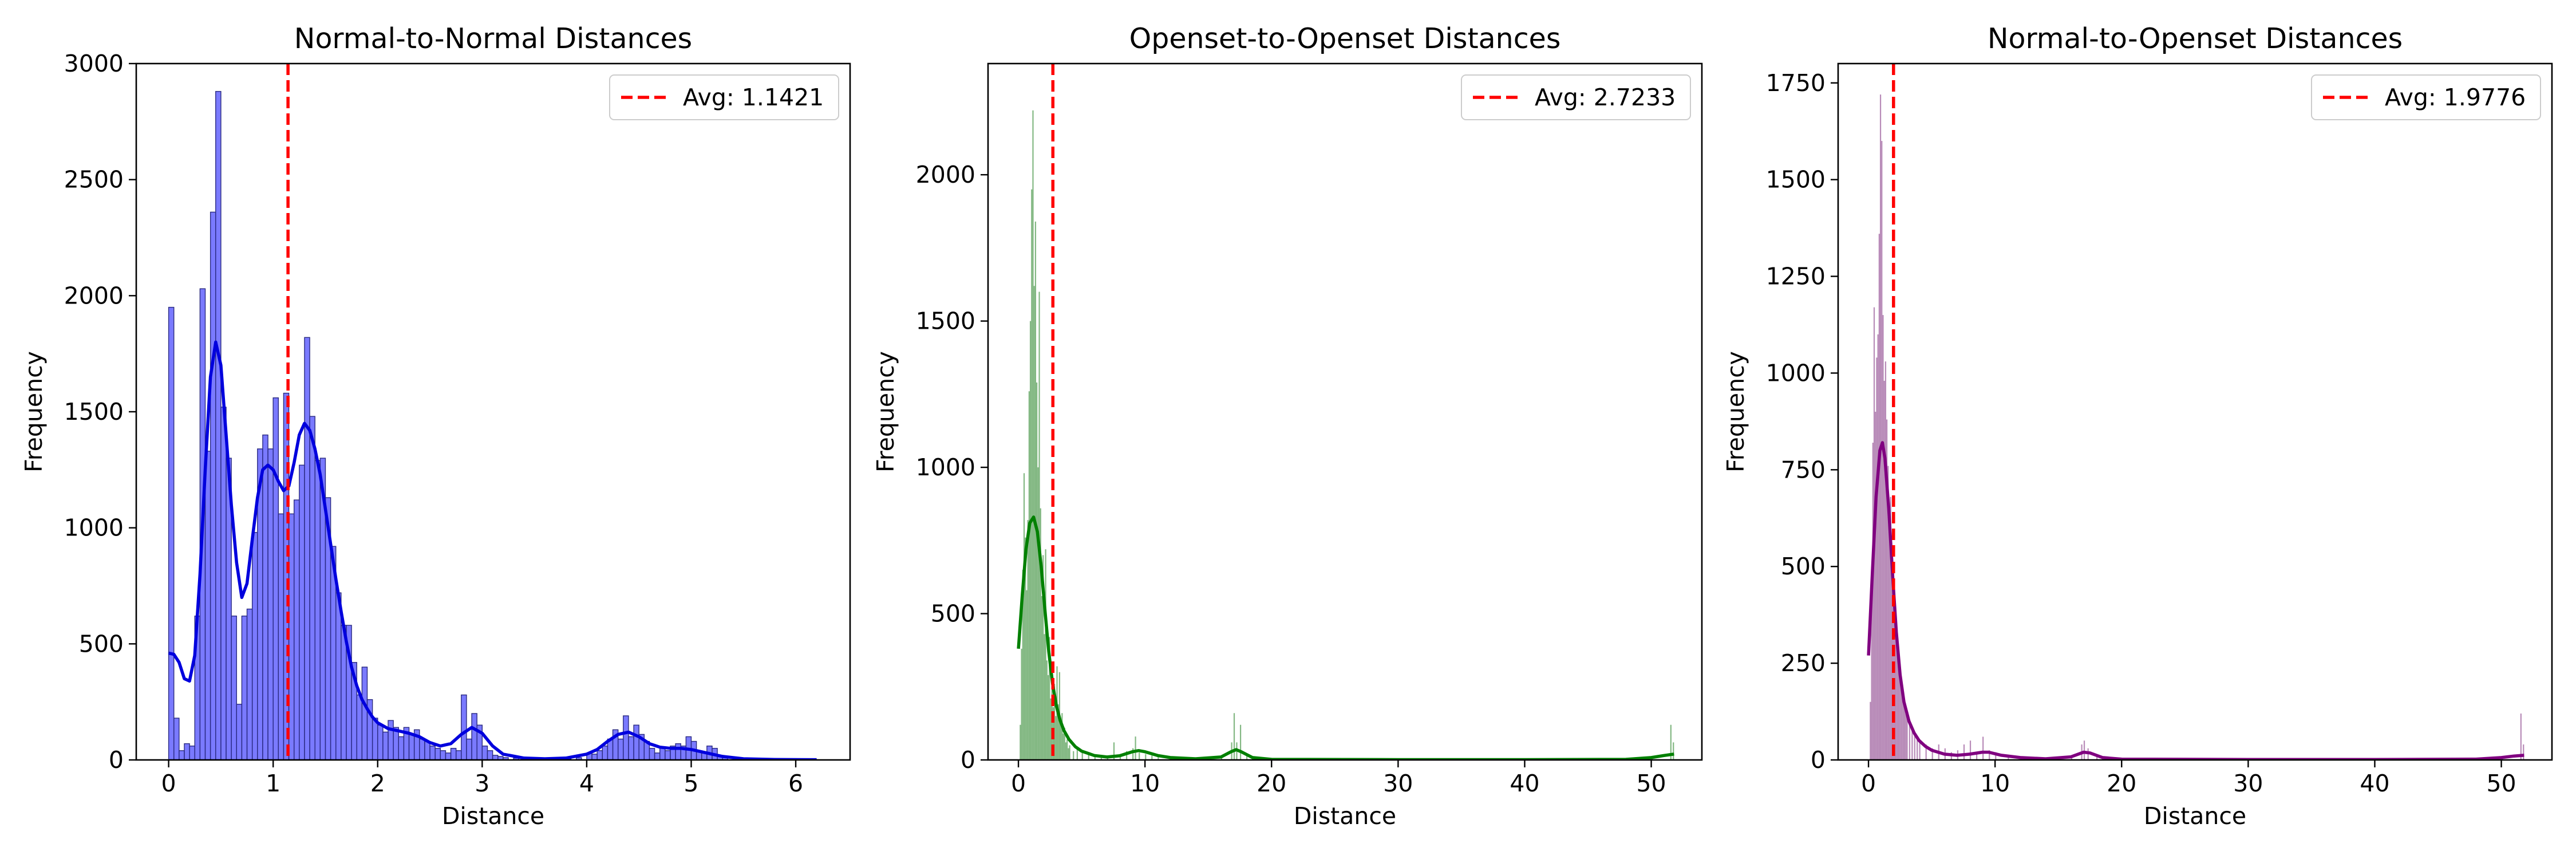  I want to click on x-tick-label: 0, so click(168, 783).